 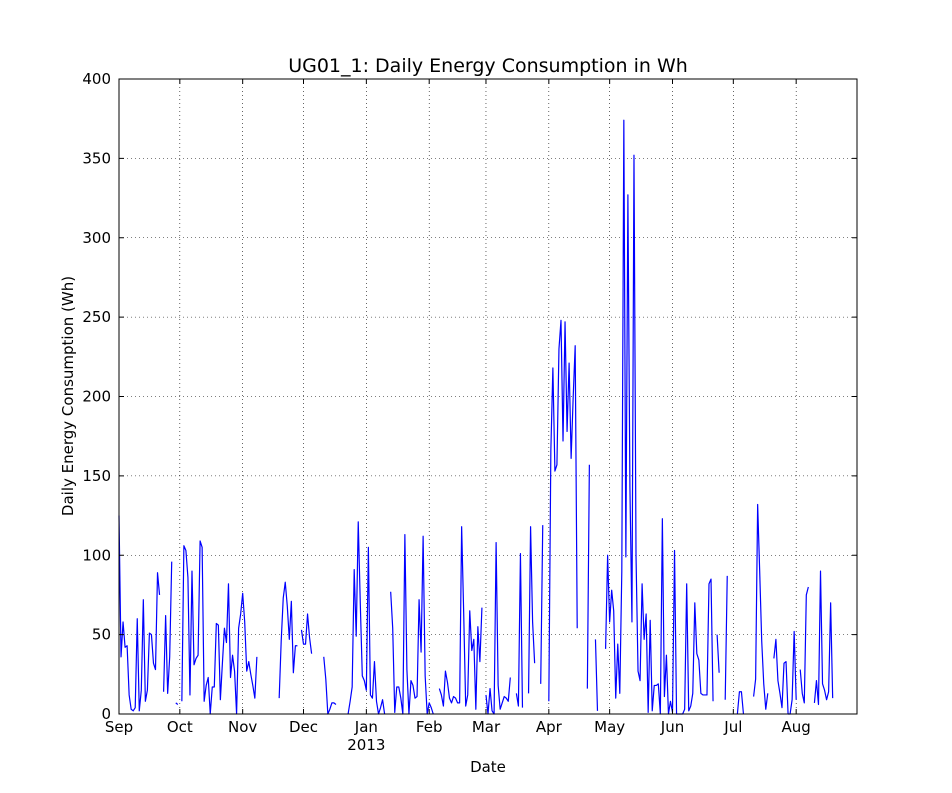 What do you see at coordinates (96, 238) in the screenshot?
I see `y-tick-label: 300` at bounding box center [96, 238].